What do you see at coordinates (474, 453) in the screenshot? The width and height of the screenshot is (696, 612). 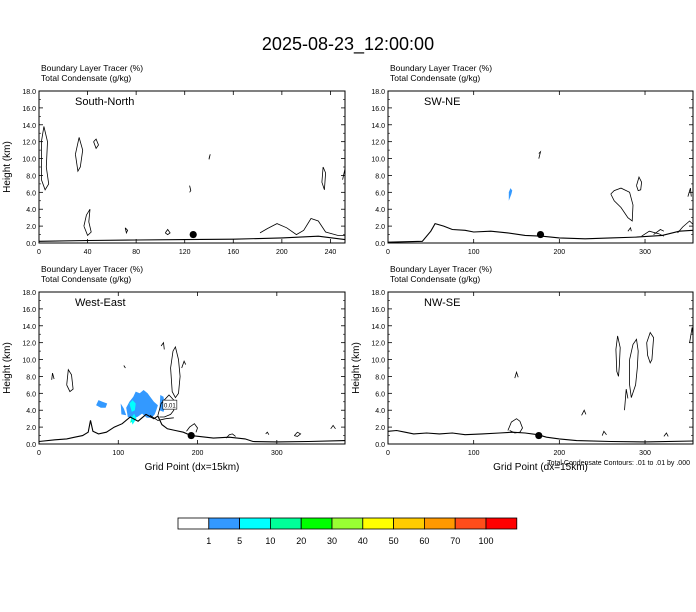 I see `x-tick-label: 100` at bounding box center [474, 453].